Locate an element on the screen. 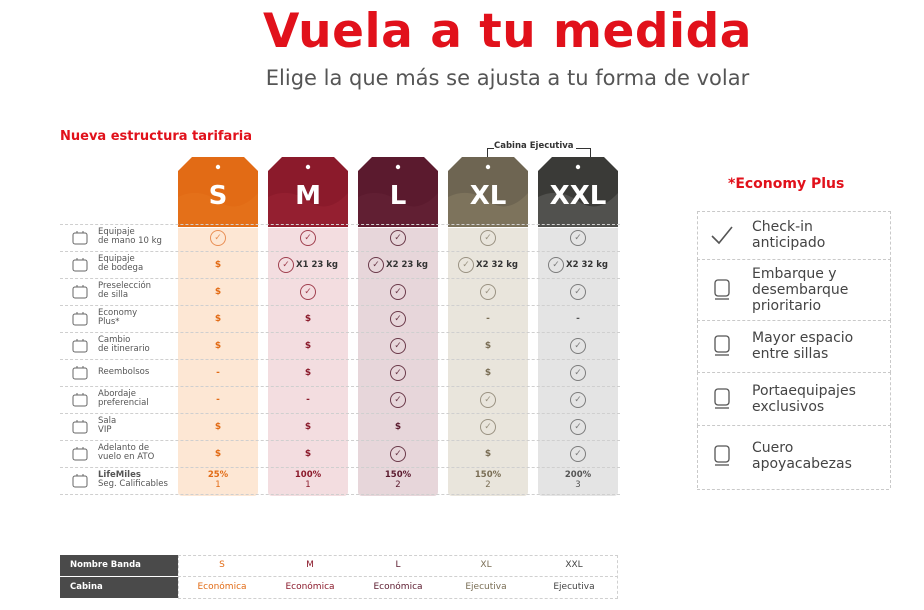 The image size is (924, 610). fare-tag-label: M is located at coordinates (308, 196).